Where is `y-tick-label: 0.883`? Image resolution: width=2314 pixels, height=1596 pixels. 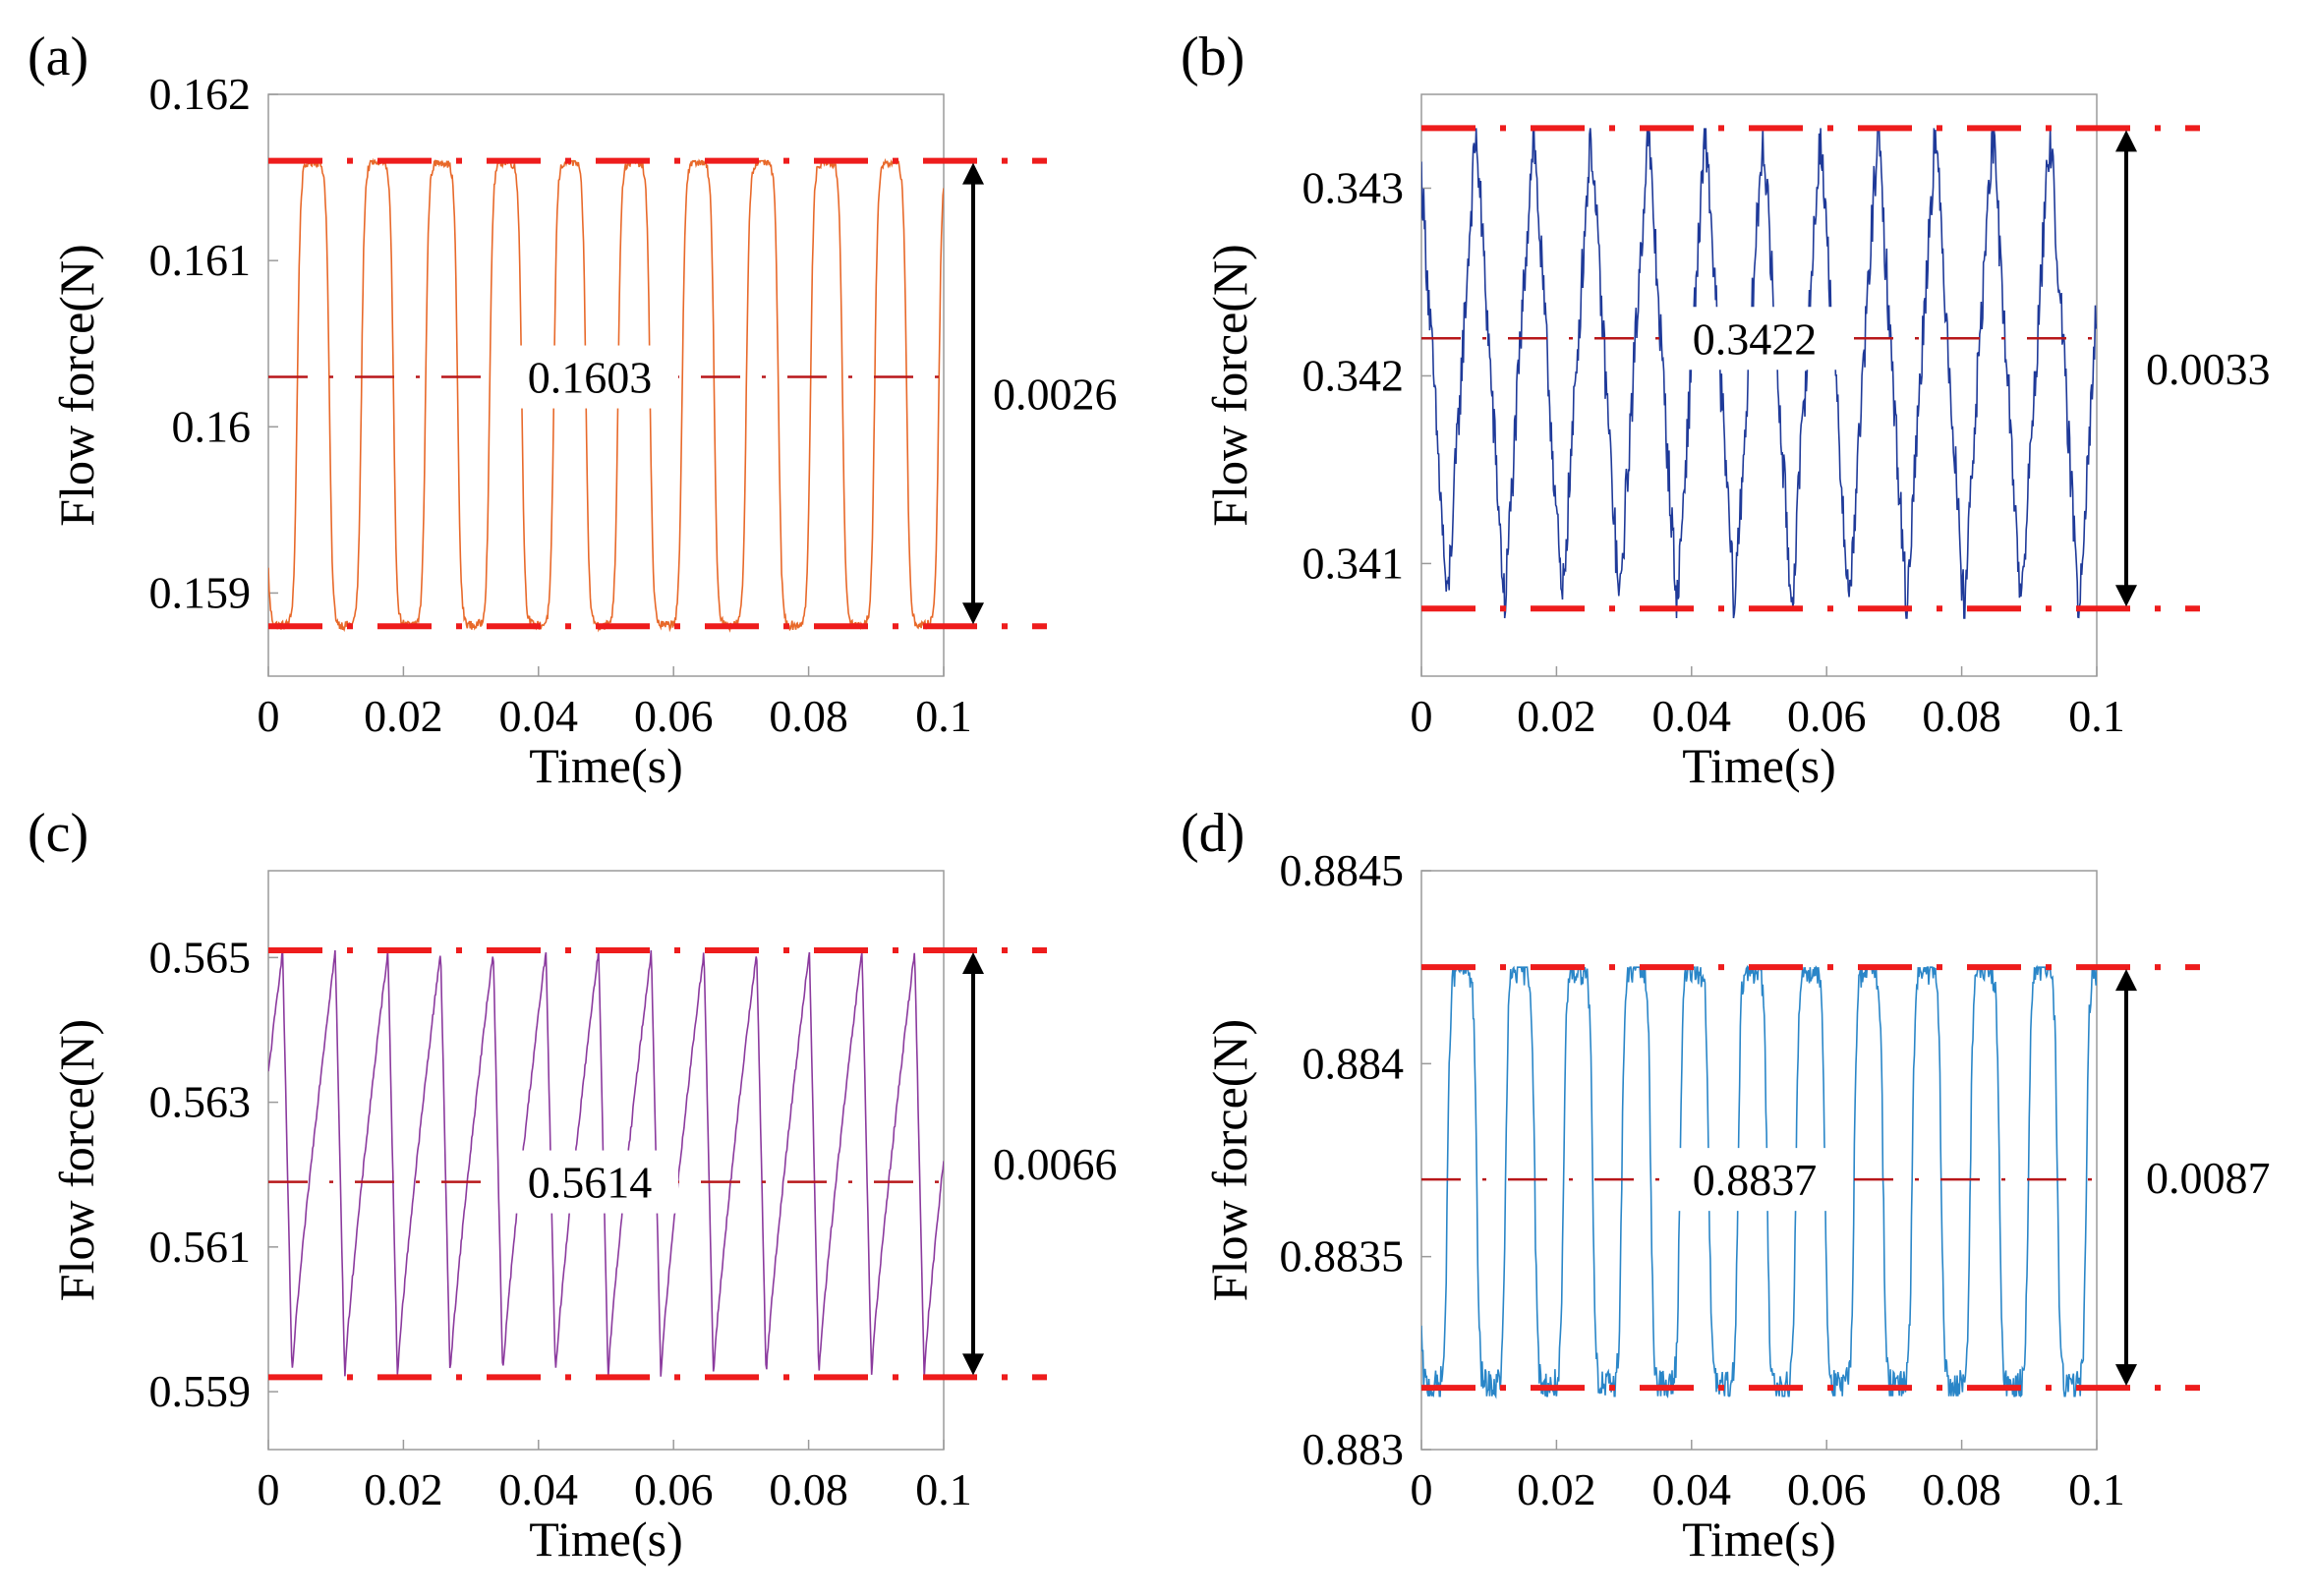 y-tick-label: 0.883 is located at coordinates (1353, 1449).